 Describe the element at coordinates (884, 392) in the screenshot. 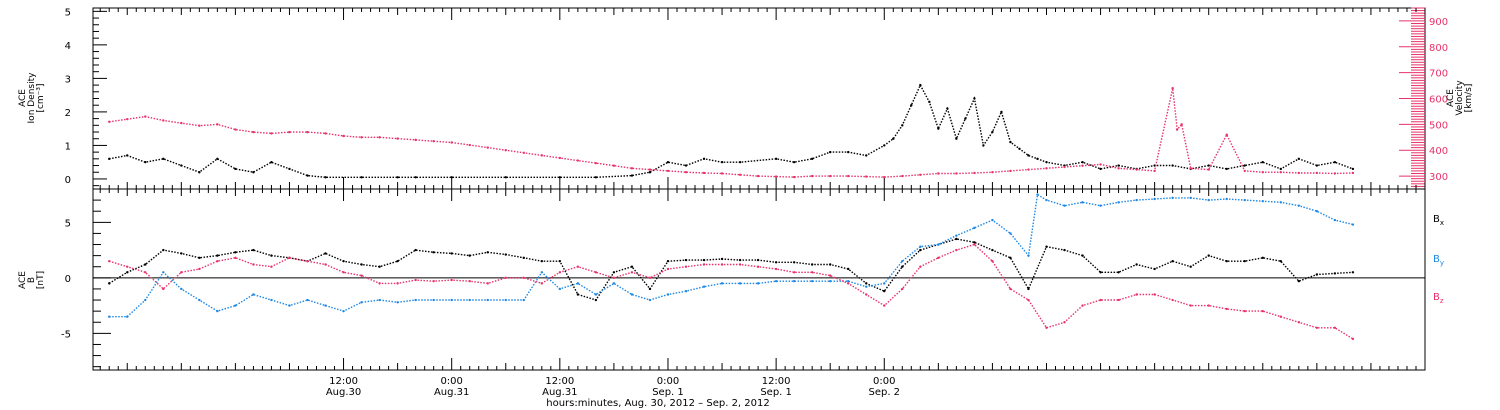

I see `x-tick-date-label: Sep. 2` at that location.